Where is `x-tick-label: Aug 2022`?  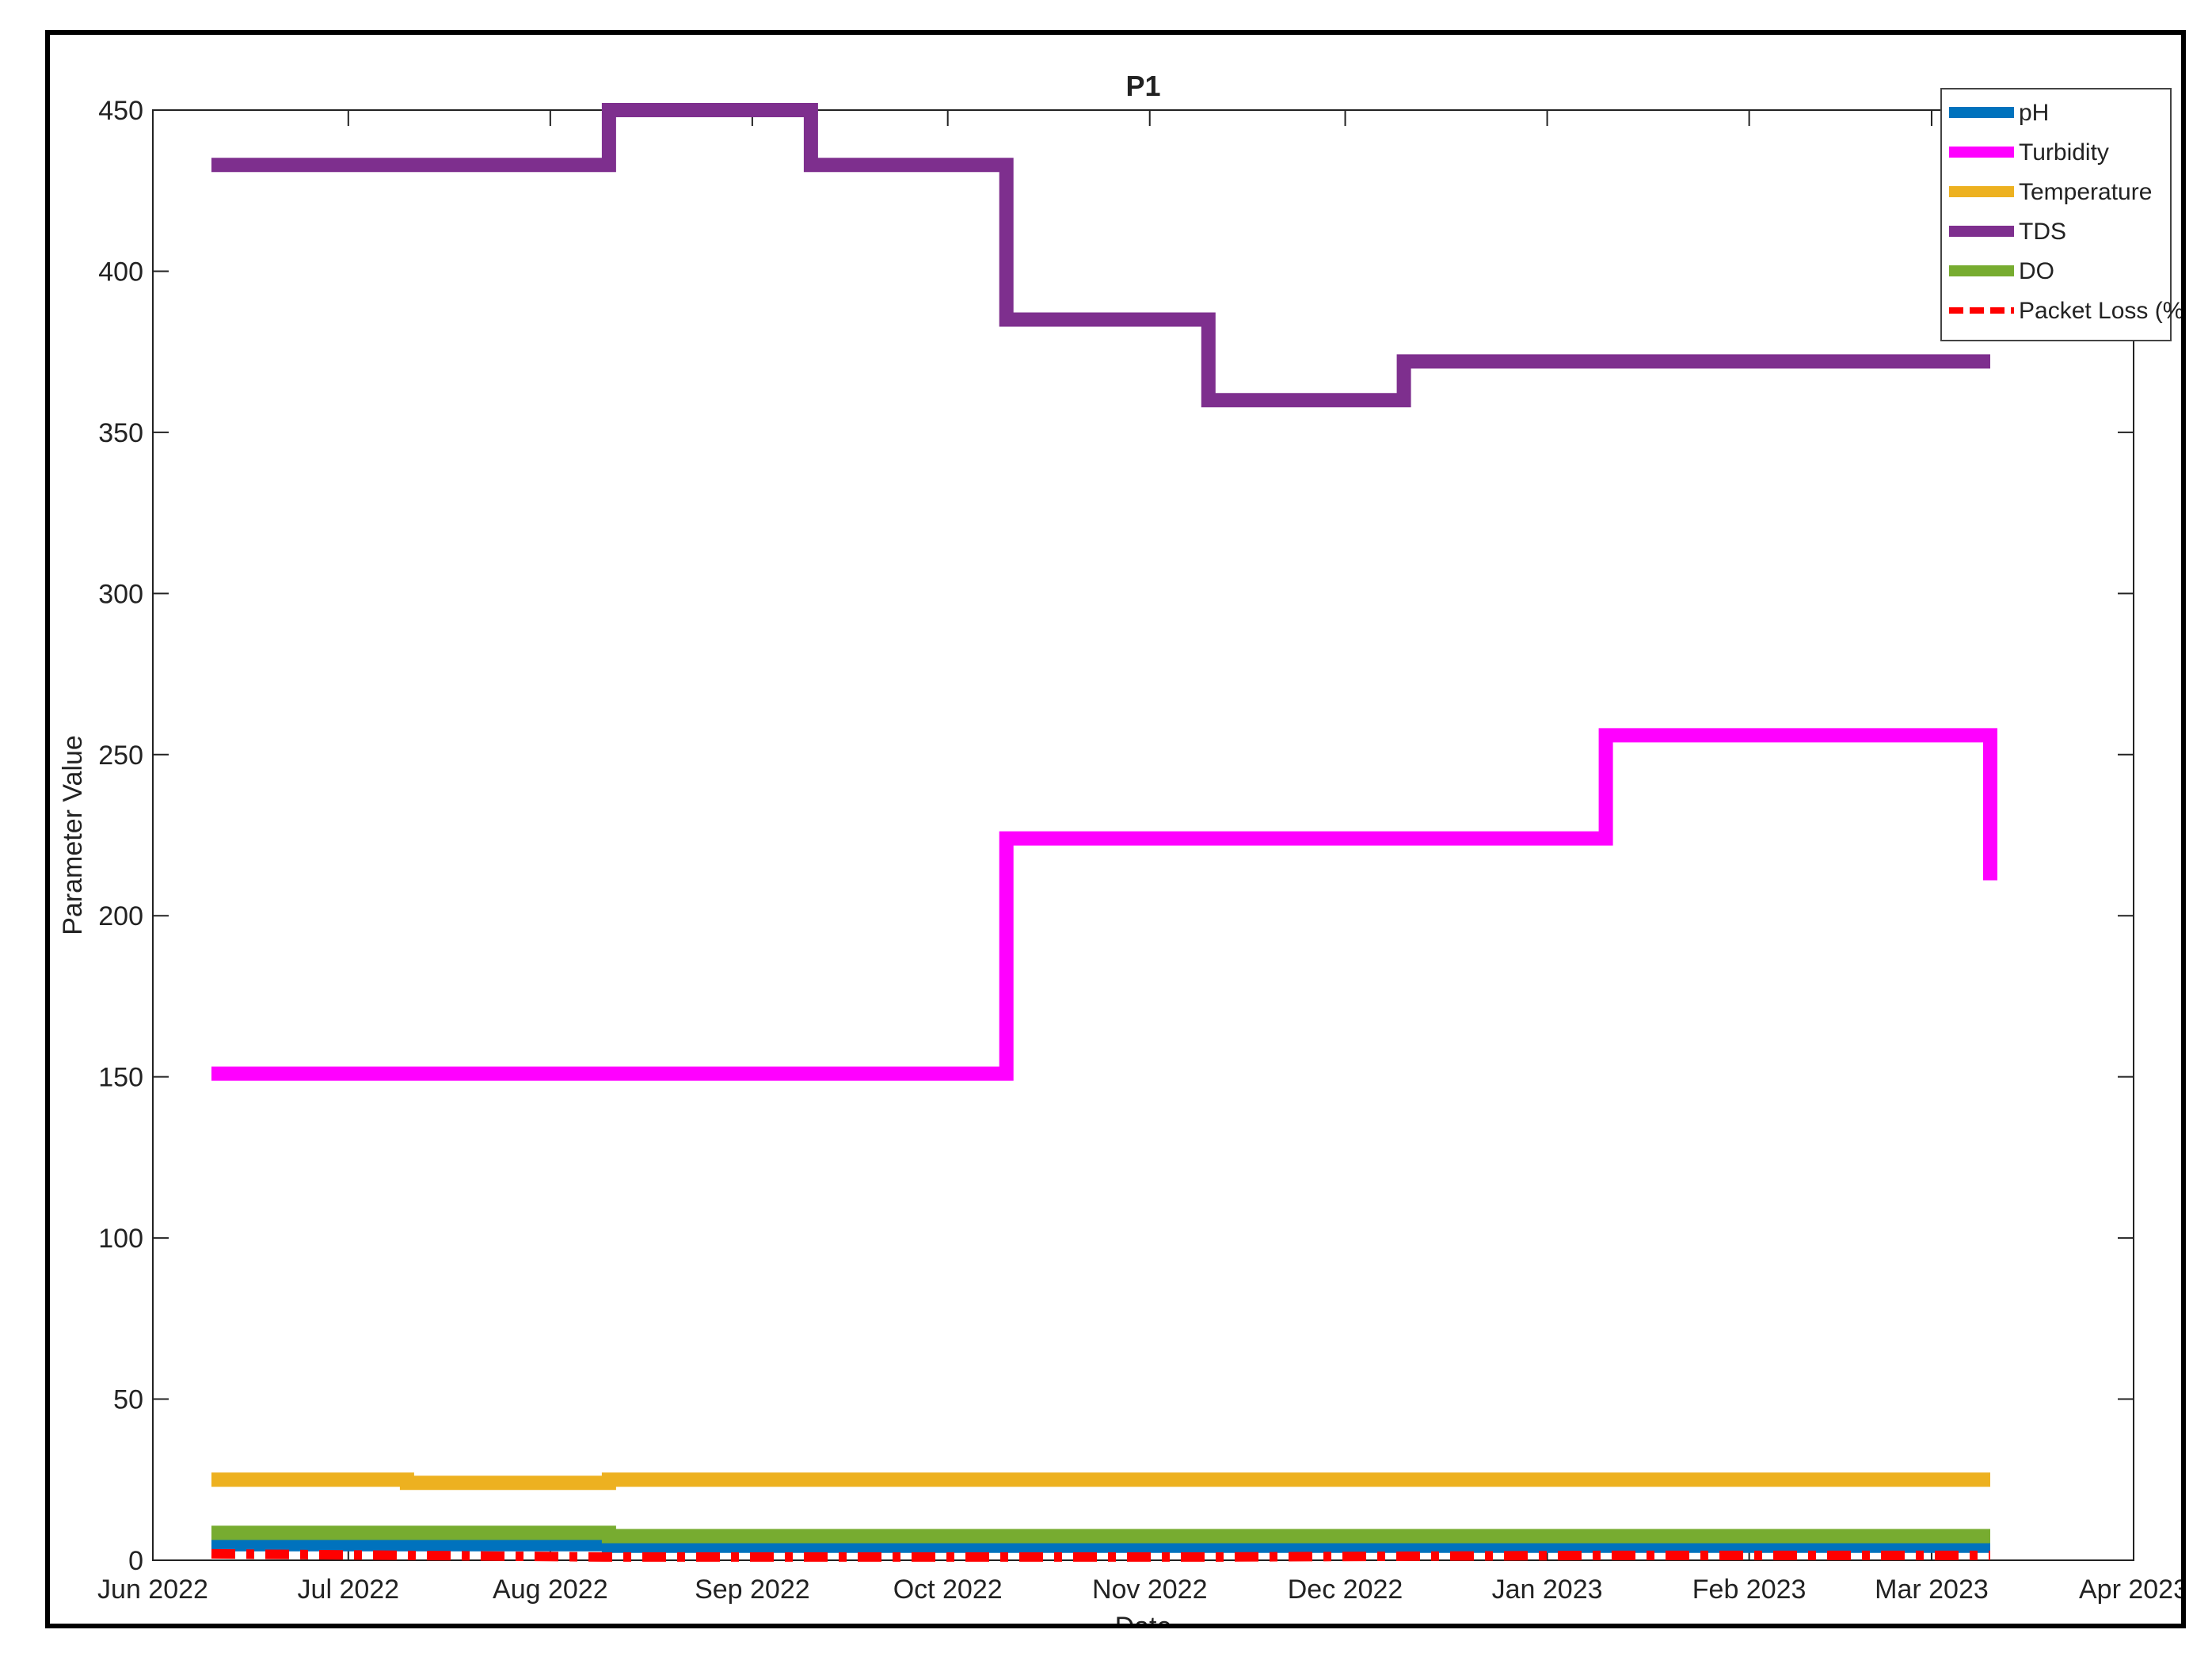
x-tick-label: Aug 2022 is located at coordinates (550, 1590).